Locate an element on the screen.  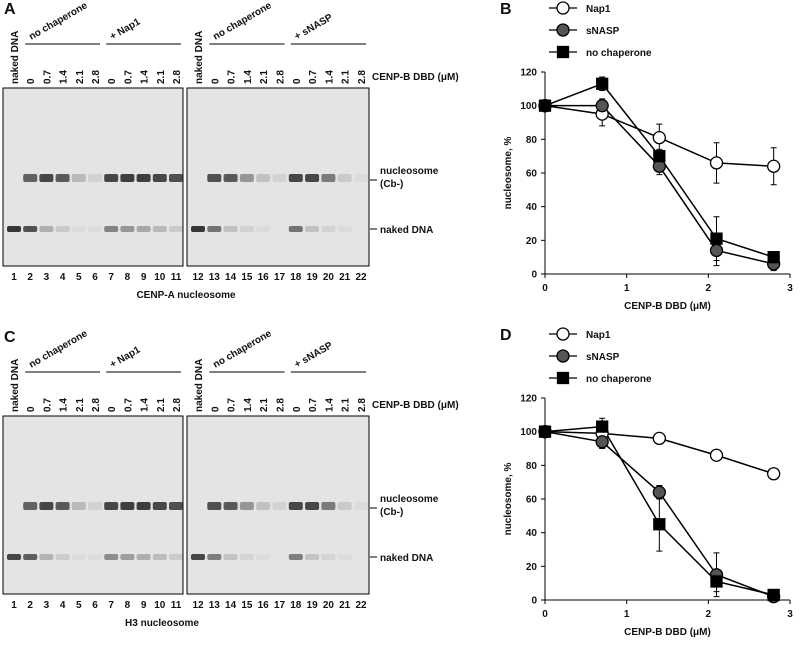
lane-header: 1.4 is located at coordinates (64, 405).